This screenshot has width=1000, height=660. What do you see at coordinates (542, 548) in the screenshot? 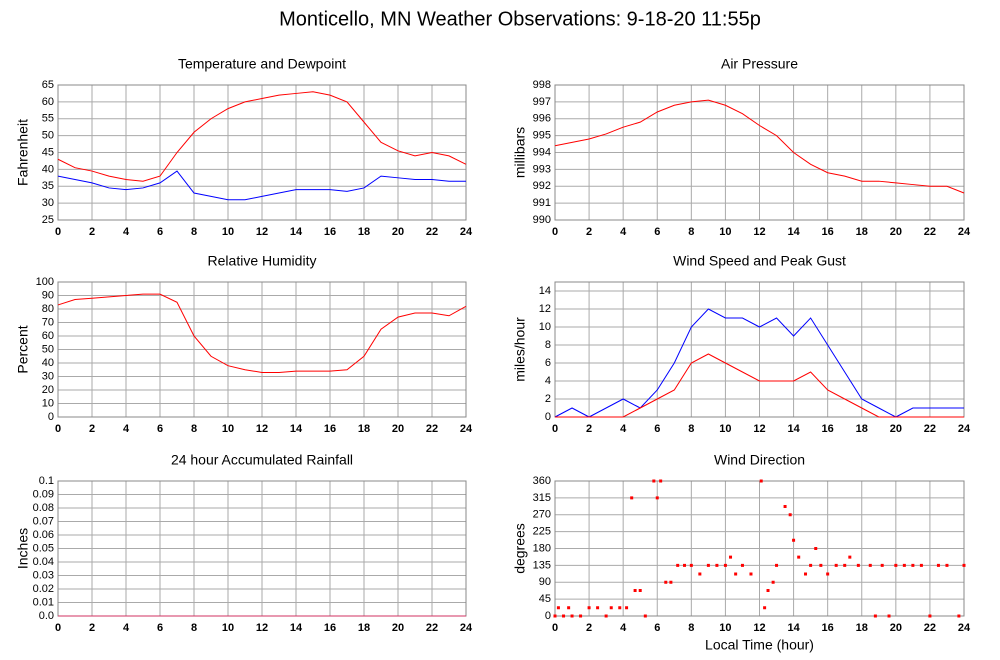
I see `y-tick-label: 180` at bounding box center [542, 548].